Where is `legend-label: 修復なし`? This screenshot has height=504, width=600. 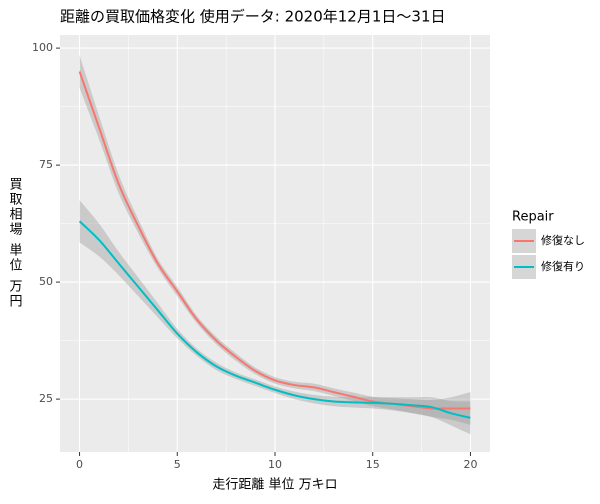
legend-label: 修復なし is located at coordinates (563, 240).